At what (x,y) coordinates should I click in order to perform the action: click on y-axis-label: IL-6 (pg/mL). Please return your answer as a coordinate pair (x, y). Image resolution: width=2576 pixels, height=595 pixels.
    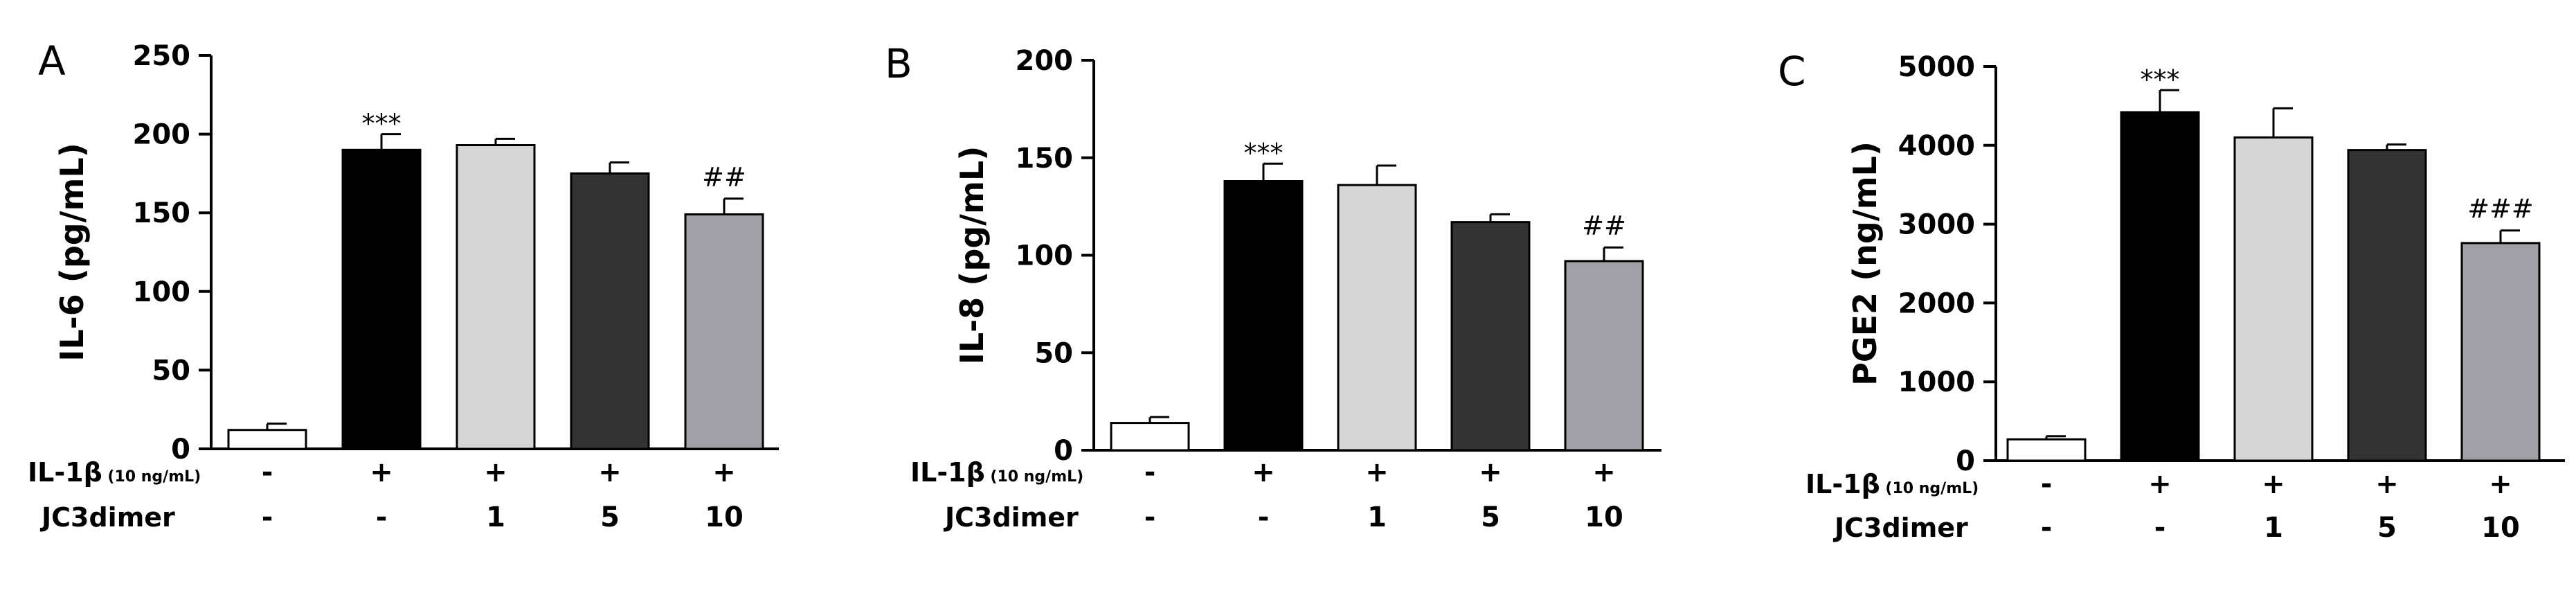
    Looking at the image, I should click on (72, 252).